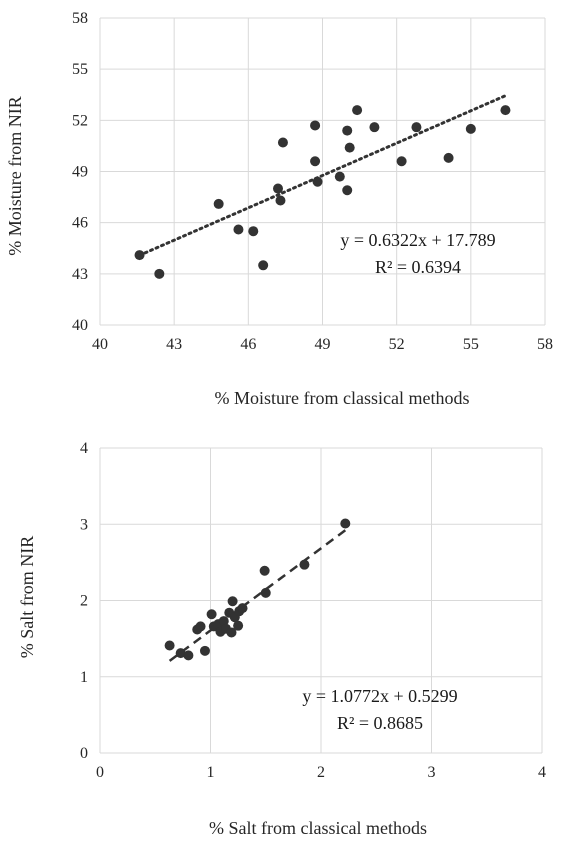  What do you see at coordinates (397, 344) in the screenshot?
I see `moisture-x-tick-label: 52` at bounding box center [397, 344].